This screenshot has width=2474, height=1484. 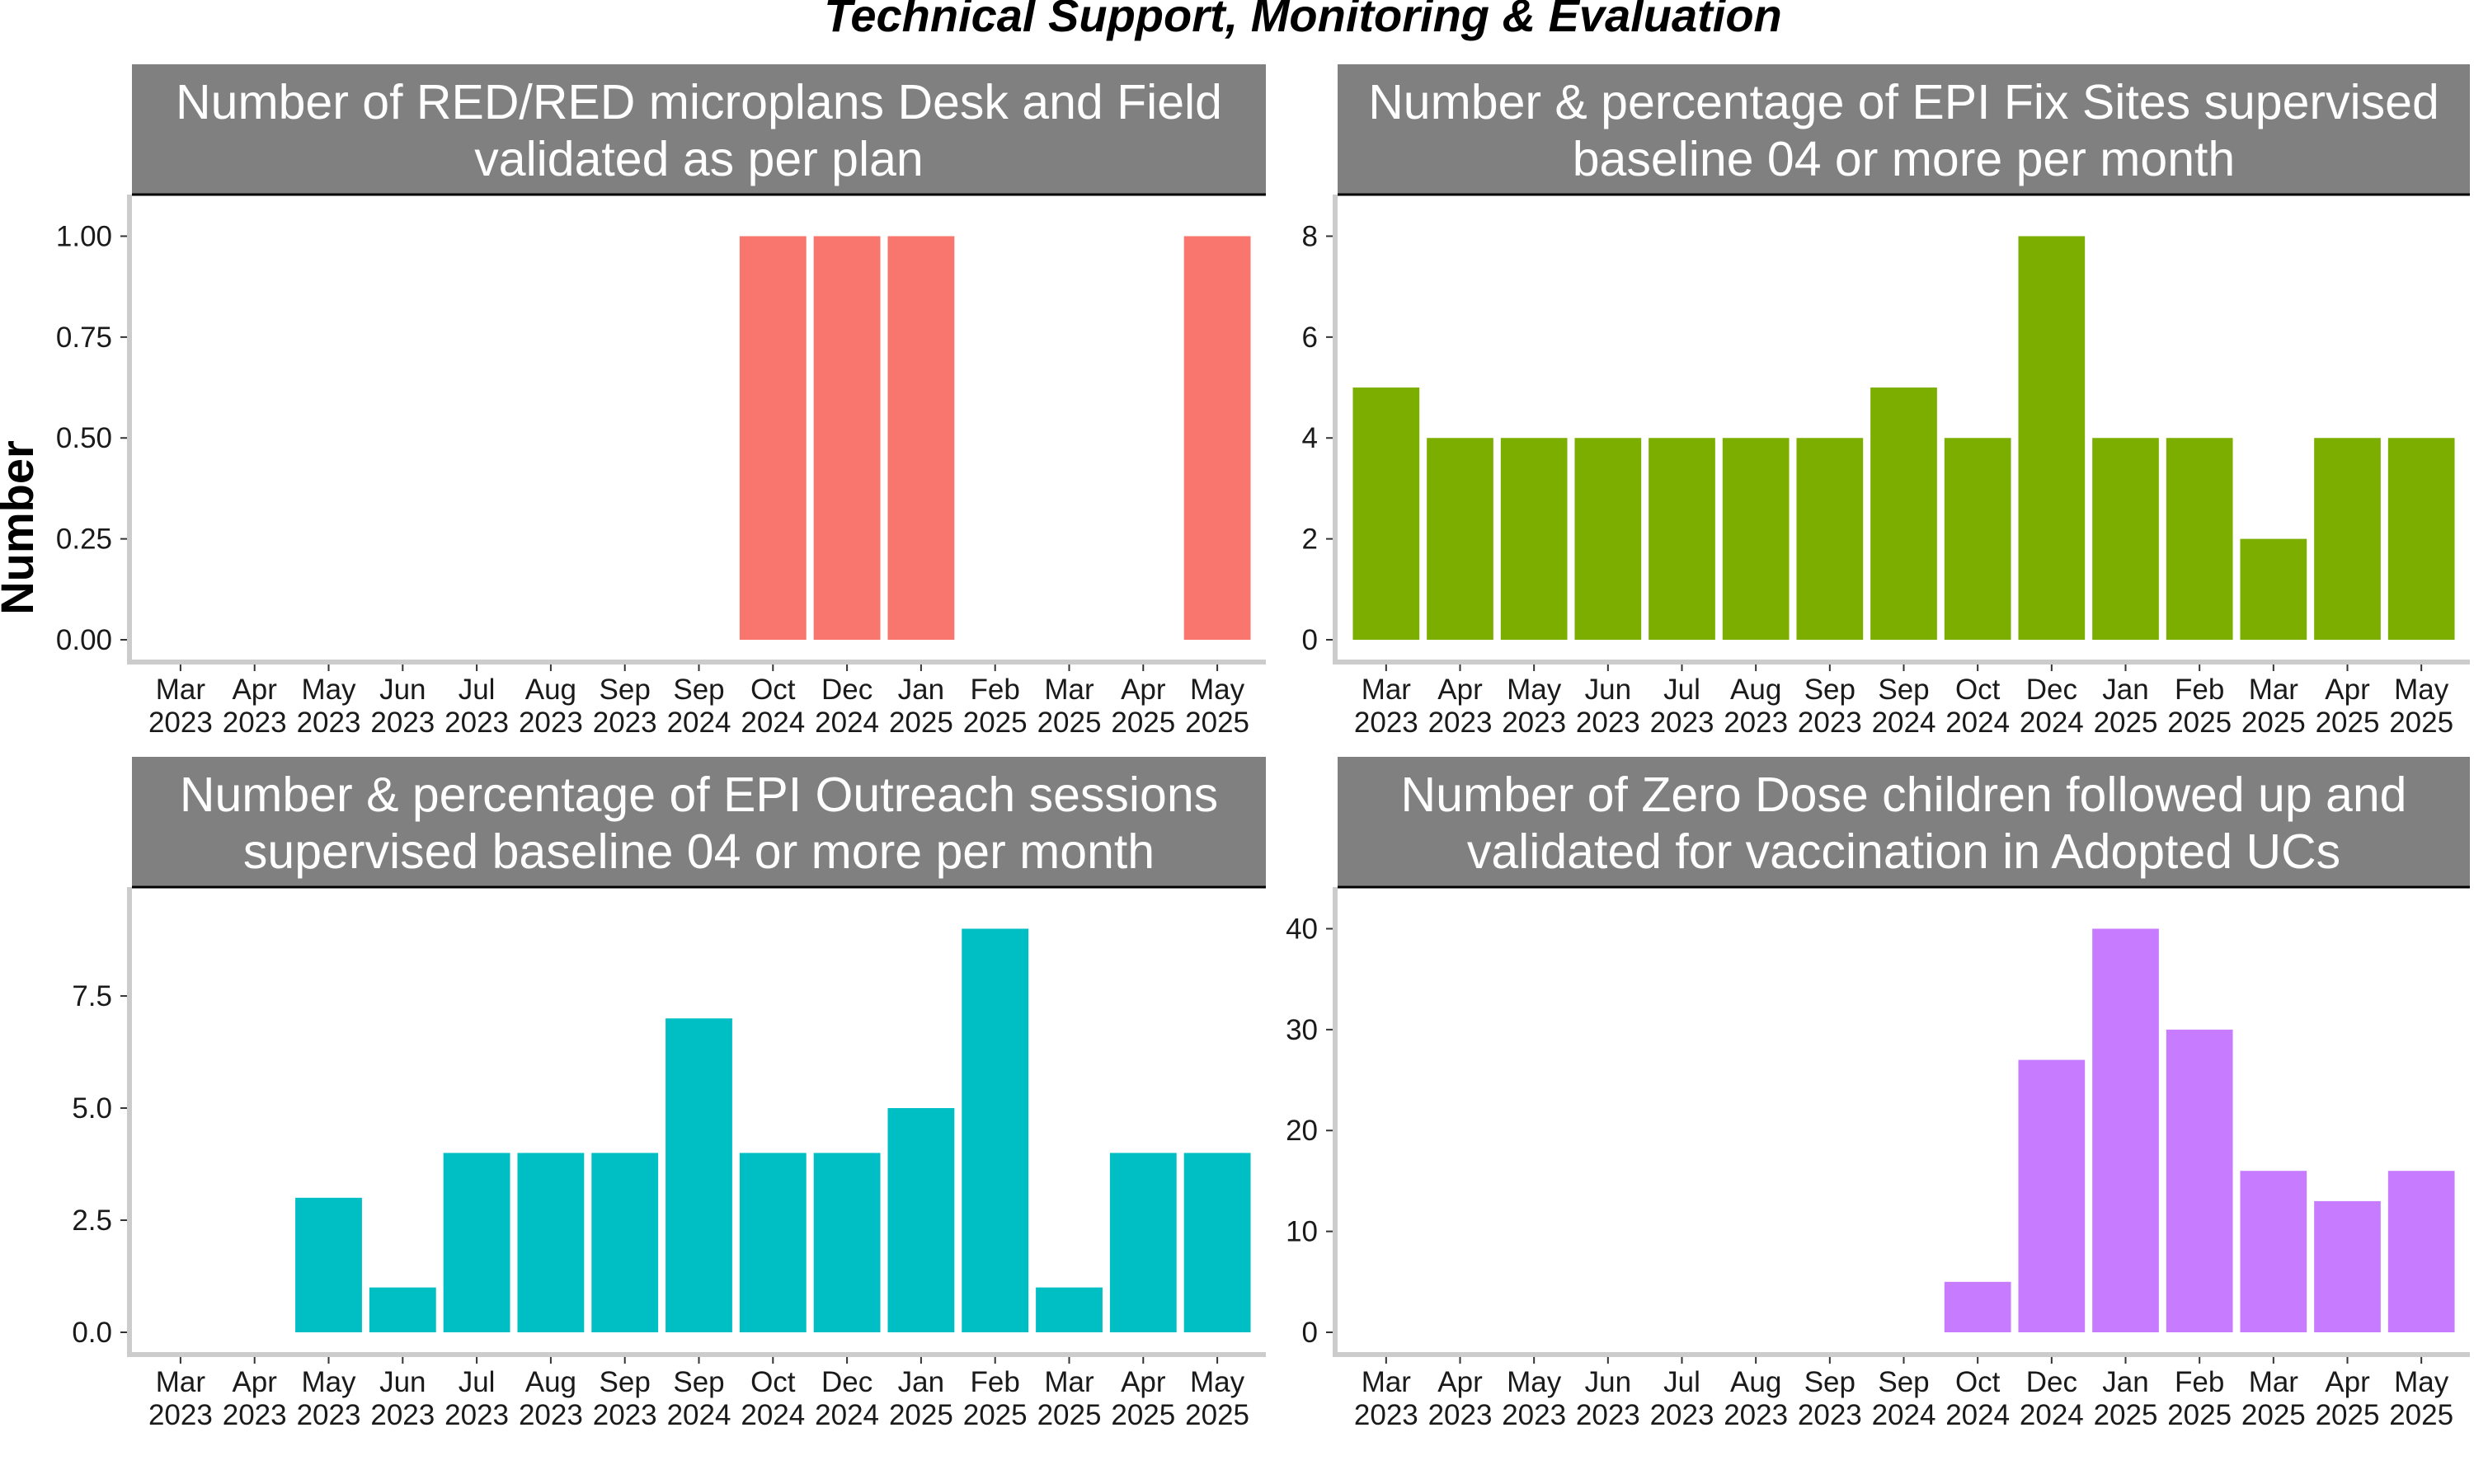 What do you see at coordinates (84, 338) in the screenshot?
I see `y-tick-label: 0.75` at bounding box center [84, 338].